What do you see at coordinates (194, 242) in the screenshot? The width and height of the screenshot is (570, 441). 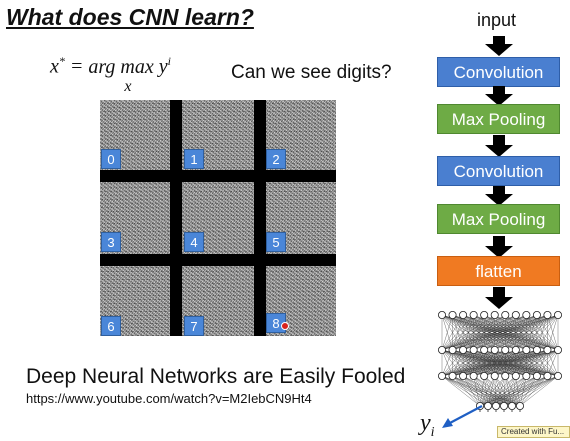 I see `cell-label-4: 4` at bounding box center [194, 242].